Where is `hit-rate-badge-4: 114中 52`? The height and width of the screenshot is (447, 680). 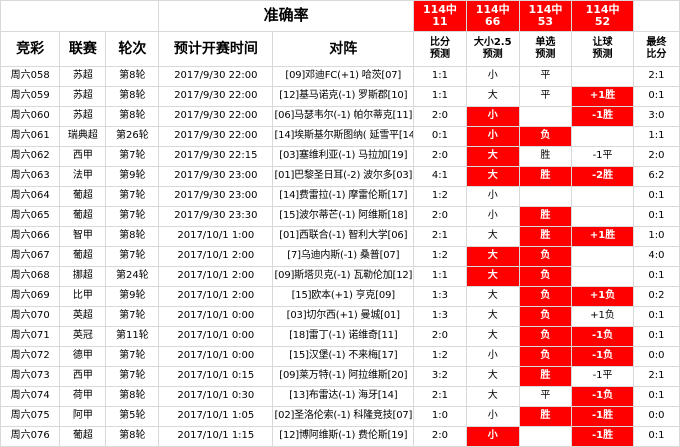
hit-rate-badge-4: 114中 52 is located at coordinates (602, 16).